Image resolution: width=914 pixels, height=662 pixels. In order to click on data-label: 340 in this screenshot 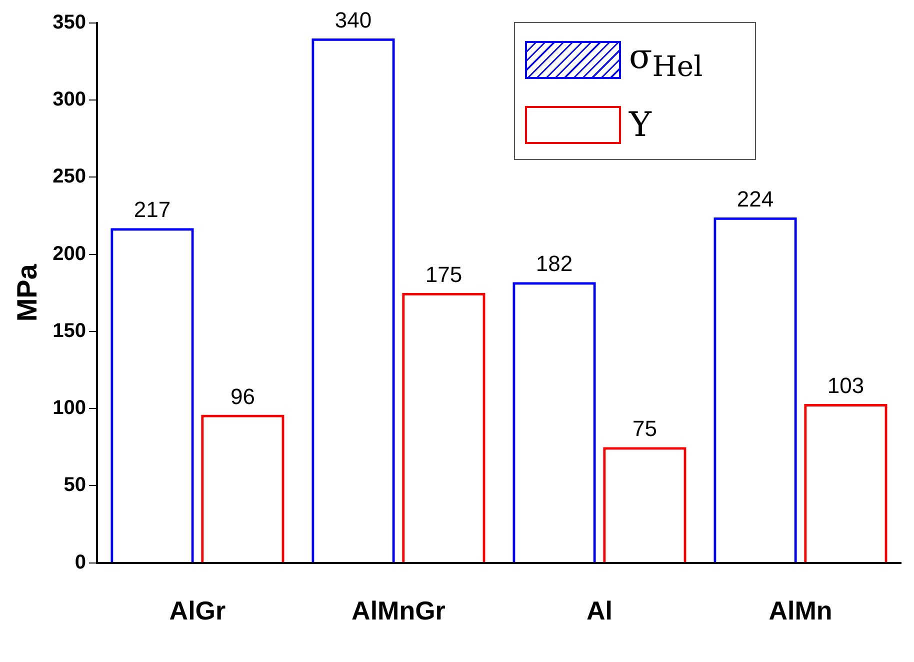, I will do `click(353, 19)`.